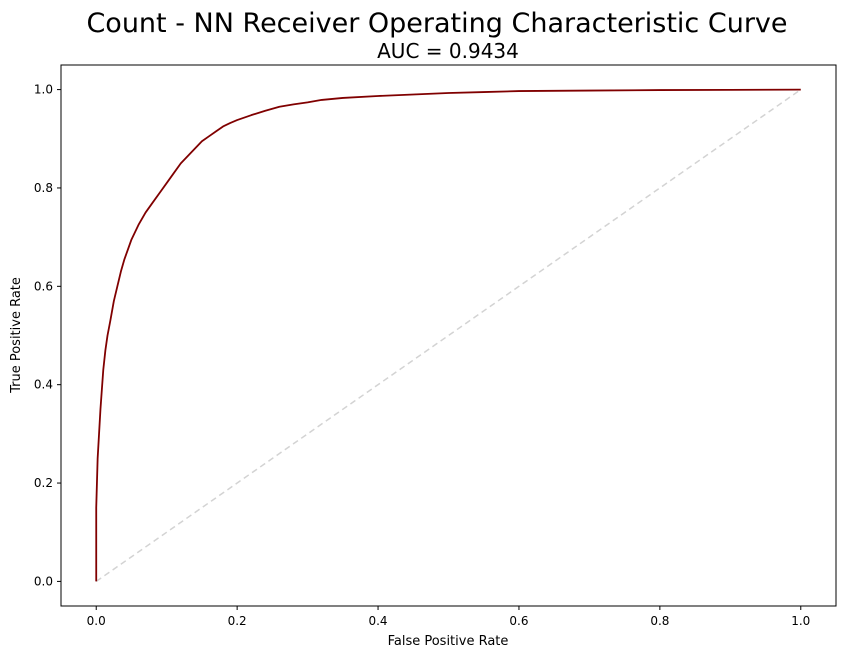  Describe the element at coordinates (237, 621) in the screenshot. I see `x-tick-label: 0.2` at that location.